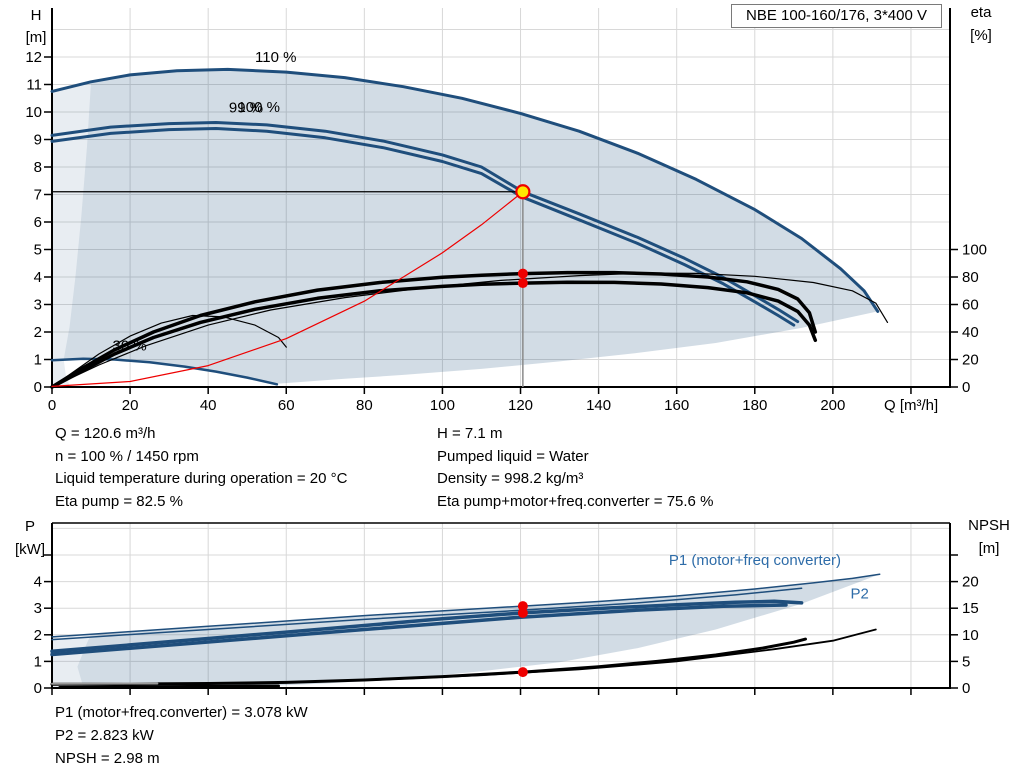 The height and width of the screenshot is (781, 1024). What do you see at coordinates (520, 405) in the screenshot?
I see `x-tick-label: 120` at bounding box center [520, 405].